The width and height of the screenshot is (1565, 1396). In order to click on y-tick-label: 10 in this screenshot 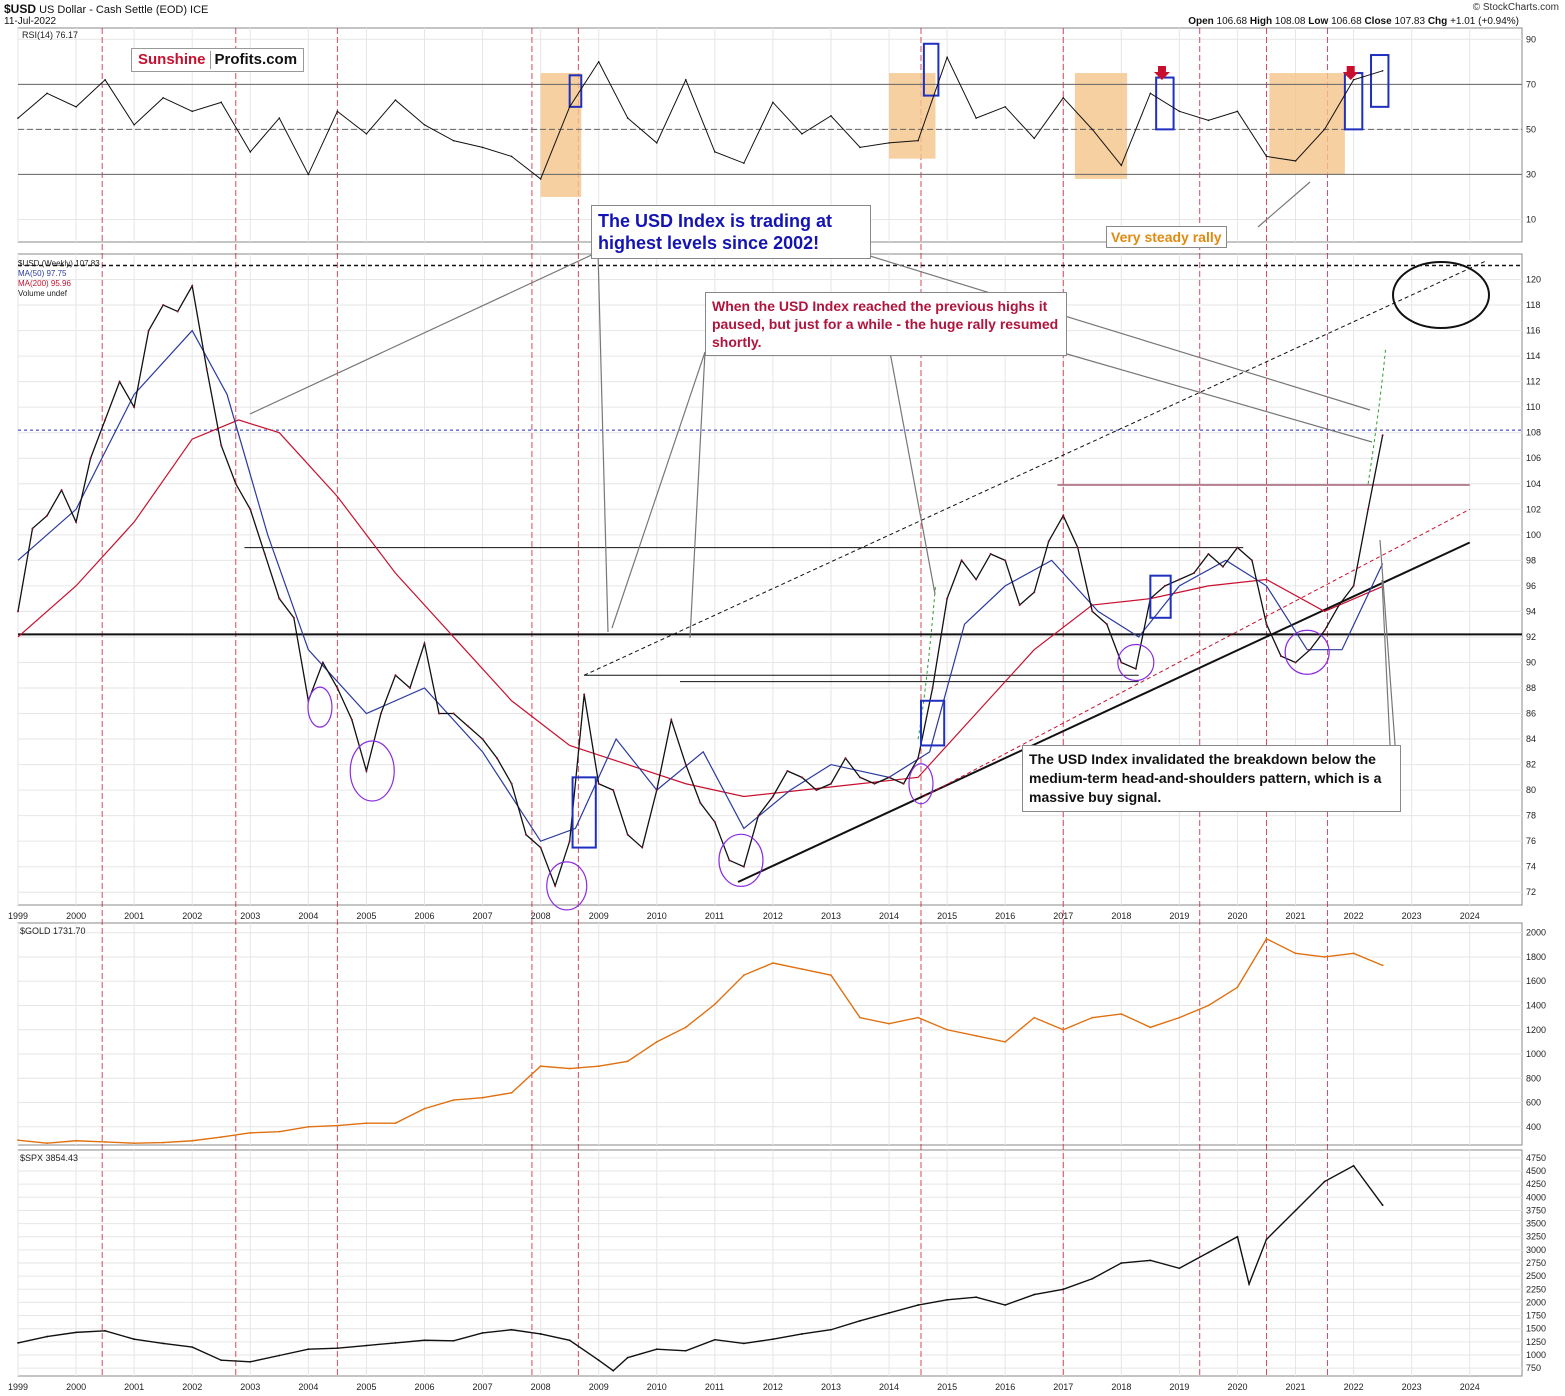, I will do `click(1531, 219)`.